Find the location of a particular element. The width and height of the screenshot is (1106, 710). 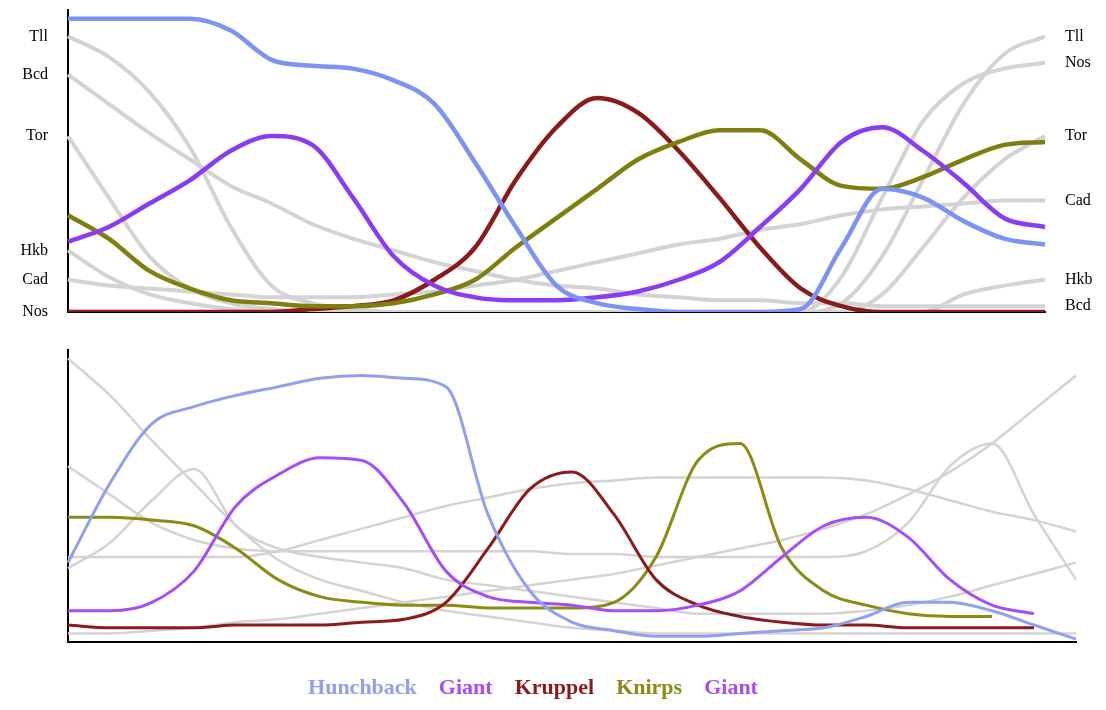

text: Tor is located at coordinates (1076, 135).